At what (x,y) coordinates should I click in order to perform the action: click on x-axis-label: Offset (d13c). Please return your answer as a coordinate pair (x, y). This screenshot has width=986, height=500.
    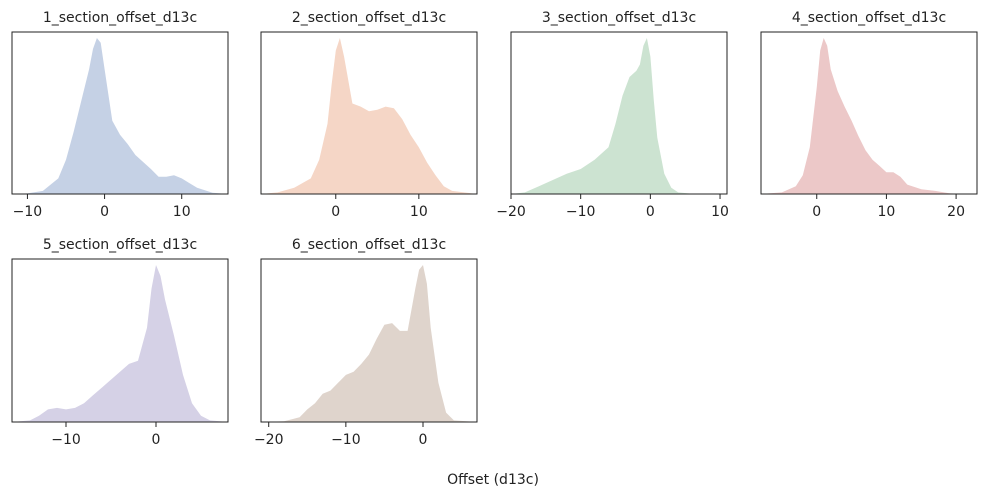
    Looking at the image, I should click on (493, 480).